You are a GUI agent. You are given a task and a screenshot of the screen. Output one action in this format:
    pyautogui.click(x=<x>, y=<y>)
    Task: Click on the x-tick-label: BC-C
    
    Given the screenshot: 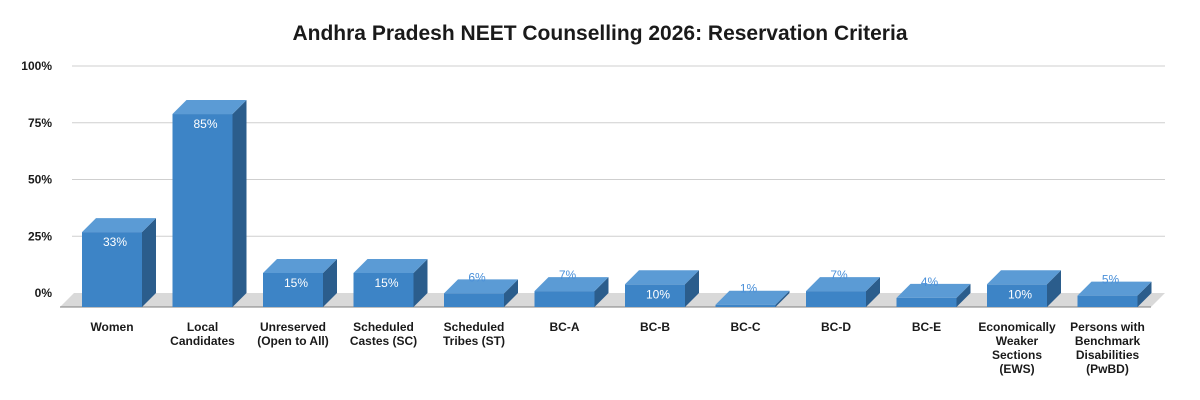 What is the action you would take?
    pyautogui.click(x=746, y=327)
    